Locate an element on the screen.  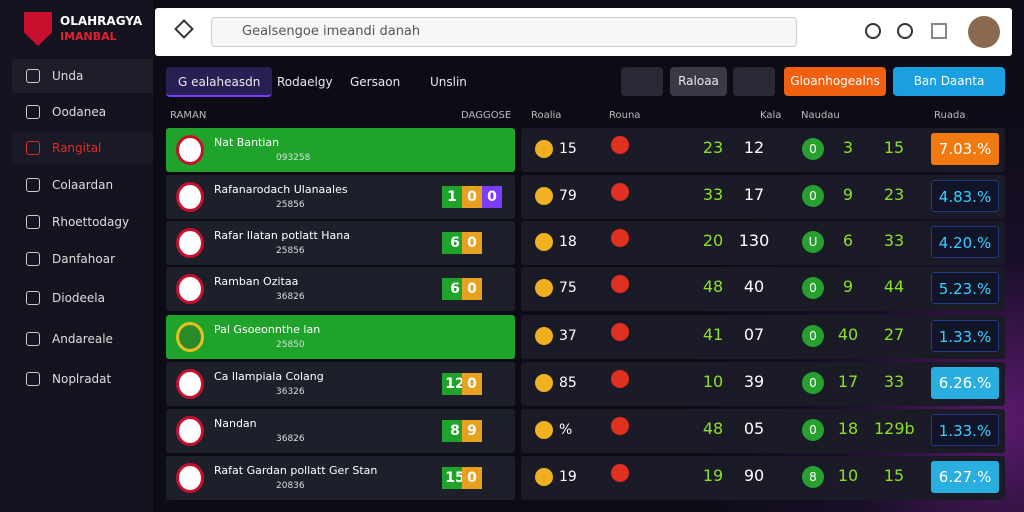
stats-row: 37 41 07 40 27 0 1.33.% is located at coordinates (763, 337).